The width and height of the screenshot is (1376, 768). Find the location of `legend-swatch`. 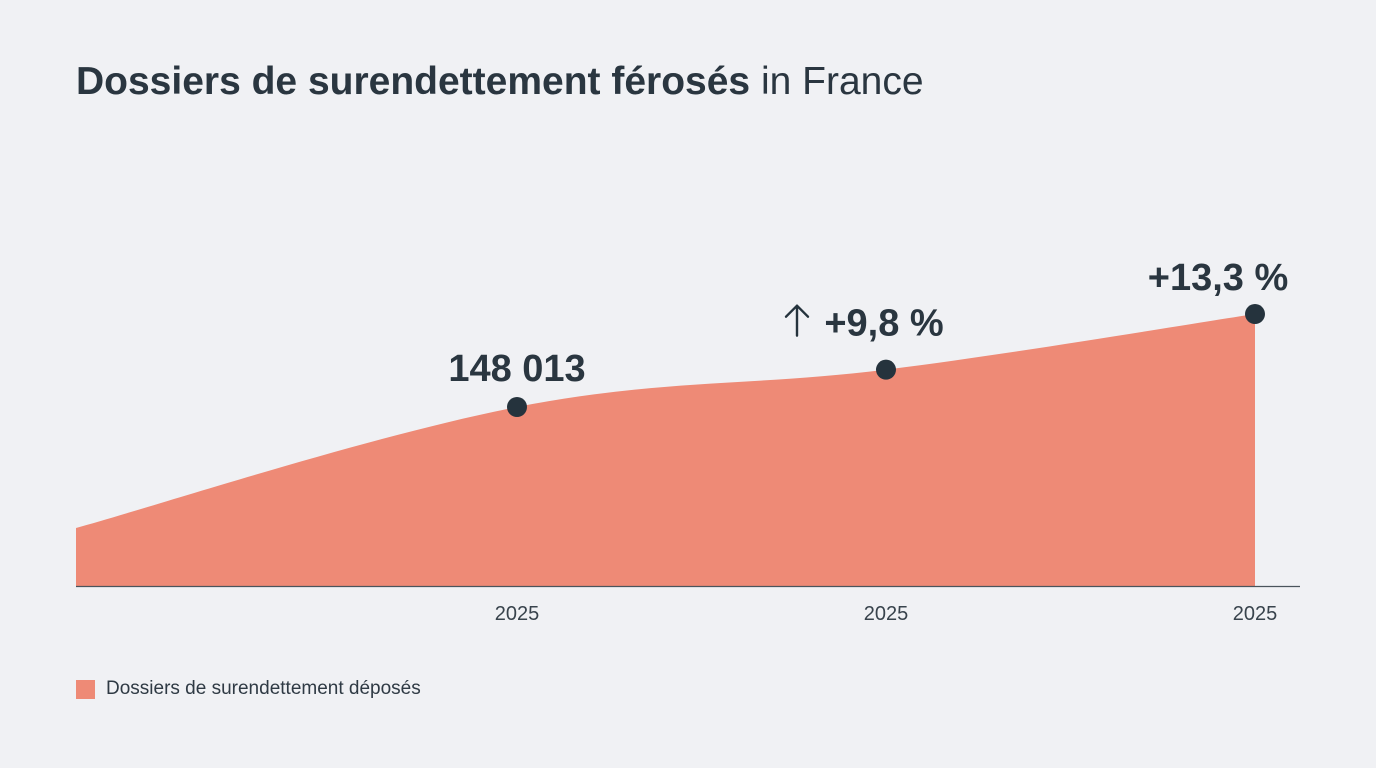

legend-swatch is located at coordinates (85, 689).